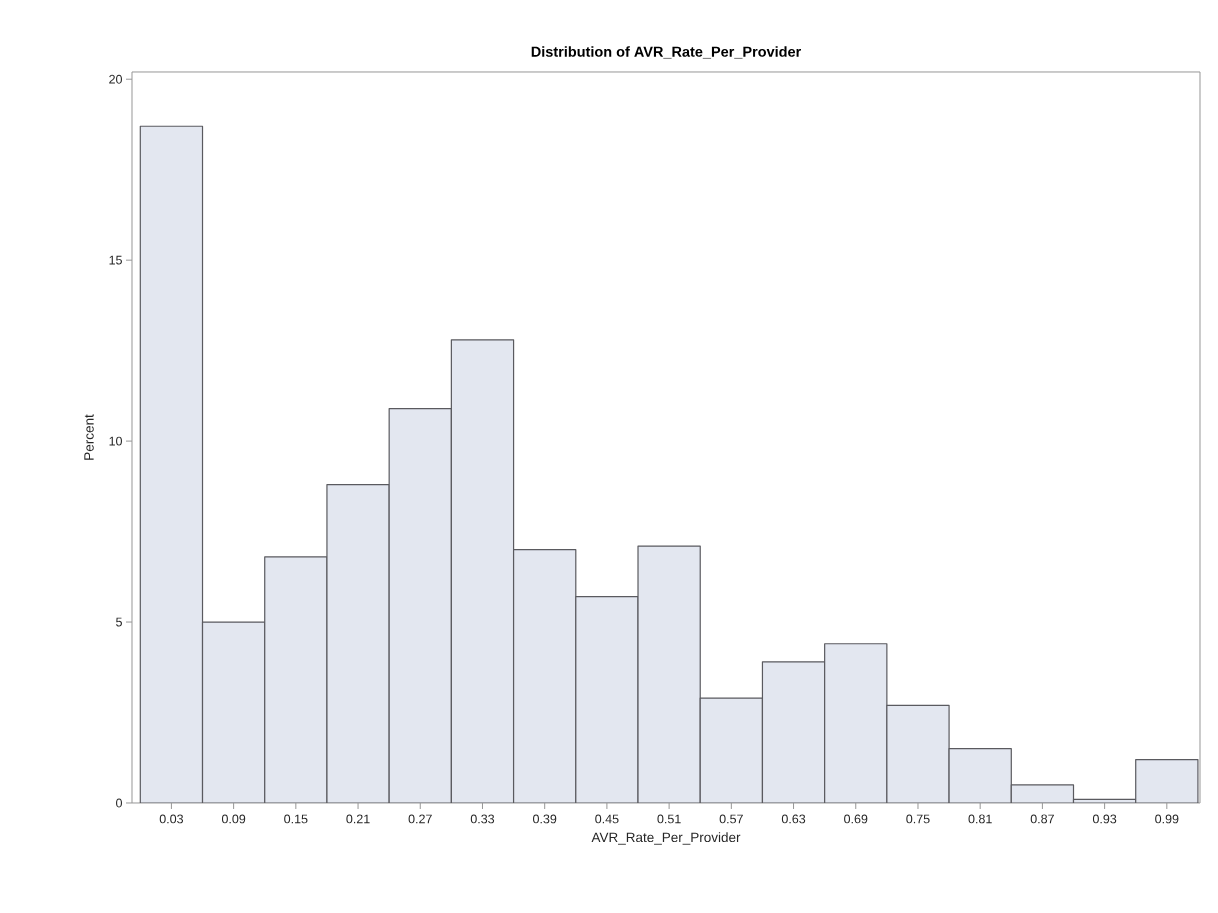 Image resolution: width=1218 pixels, height=913 pixels. Describe the element at coordinates (171, 819) in the screenshot. I see `x-tick-label: 0.03` at that location.